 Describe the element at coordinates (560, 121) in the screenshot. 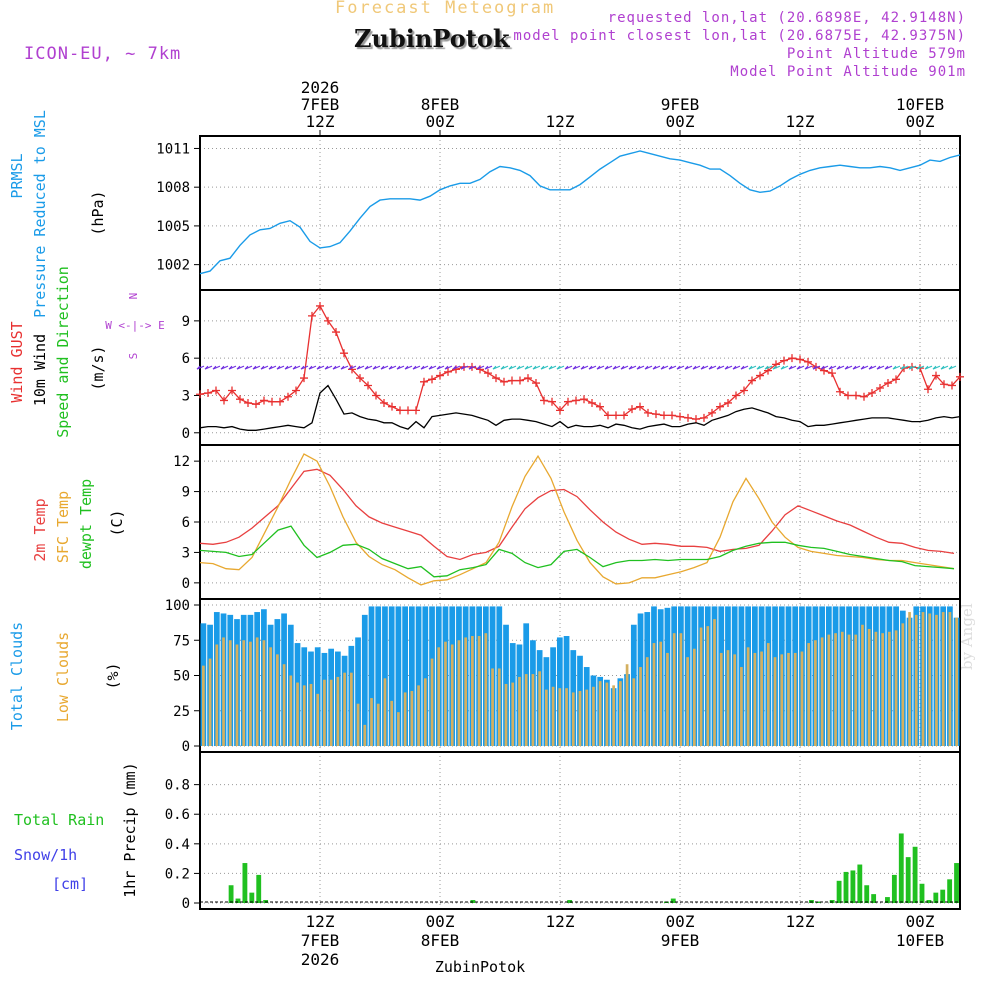

I see `top-axis-hour: 12Z` at that location.